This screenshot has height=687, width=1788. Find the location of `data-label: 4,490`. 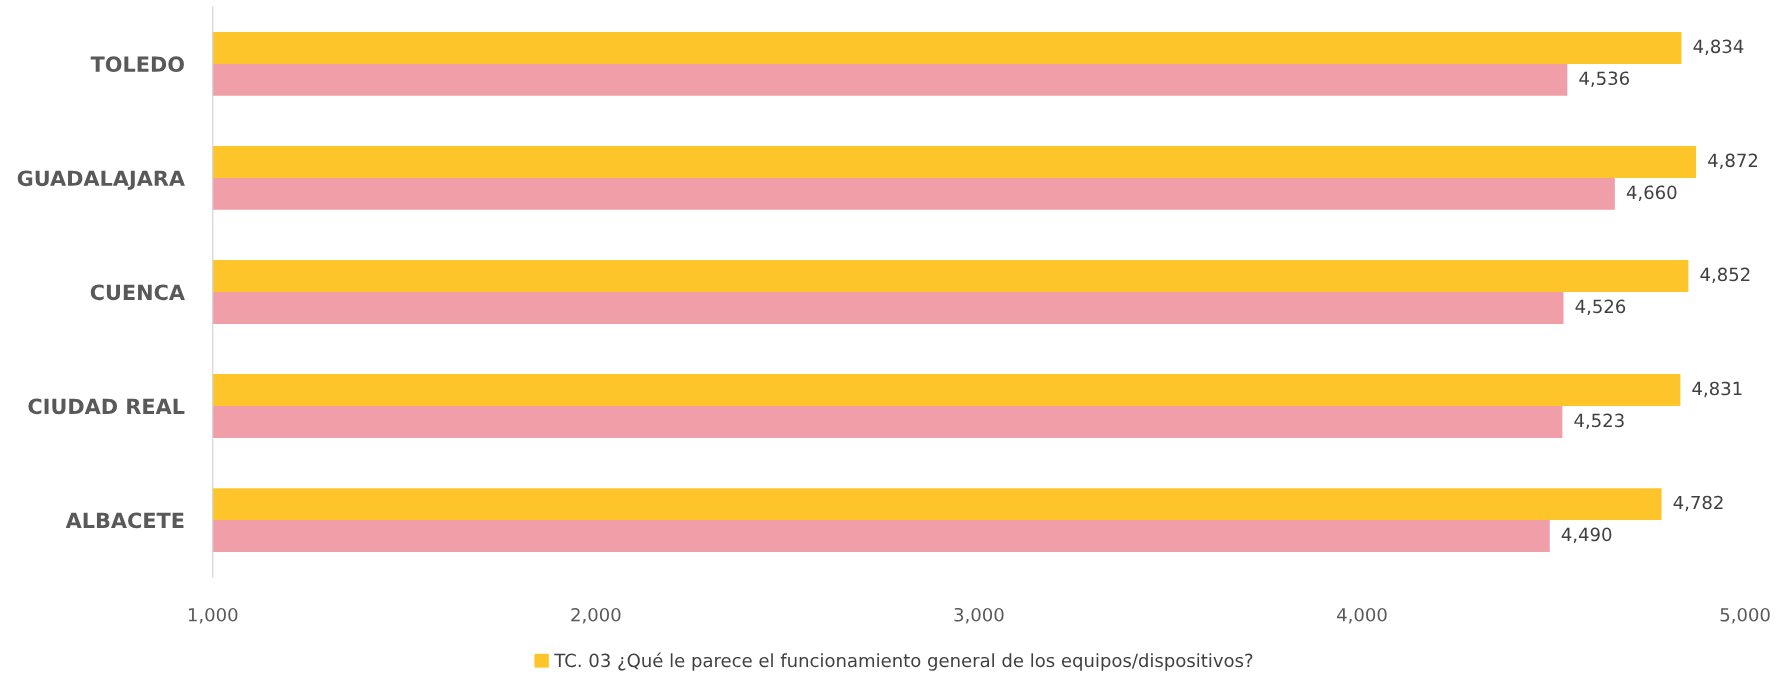

data-label: 4,490 is located at coordinates (1586, 535).